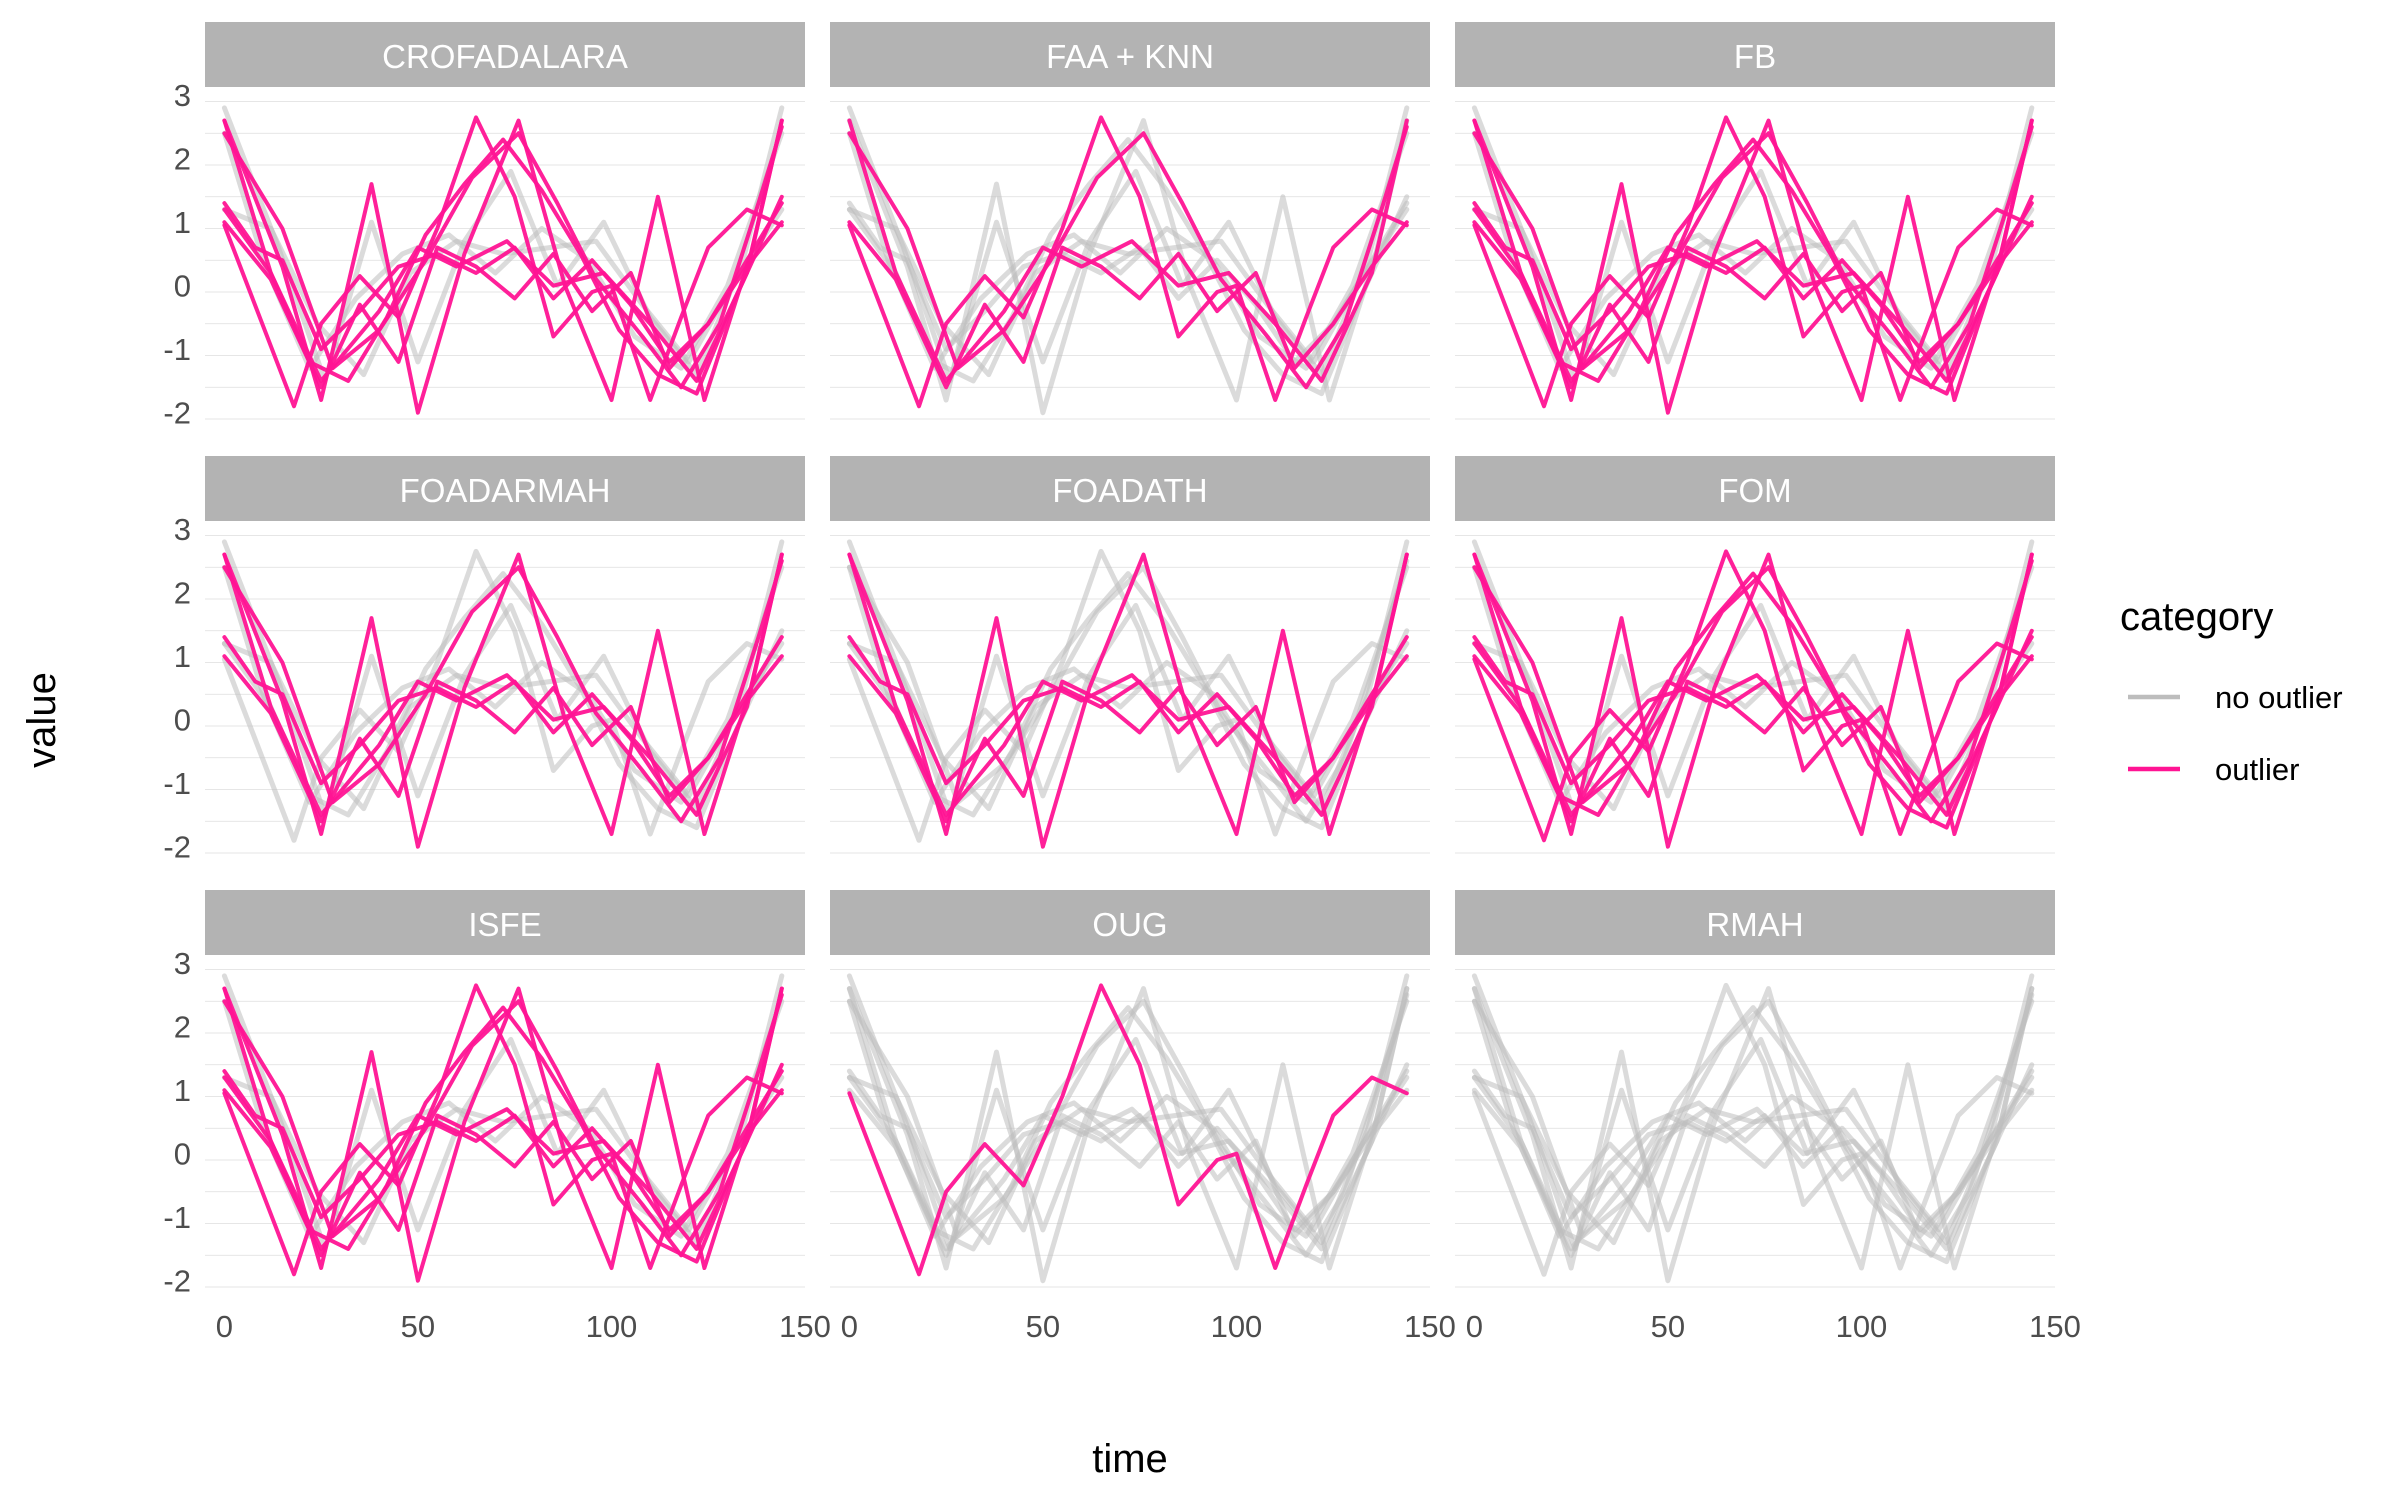 The width and height of the screenshot is (2400, 1500). What do you see at coordinates (504, 924) in the screenshot?
I see `facet-title: ISFE` at bounding box center [504, 924].